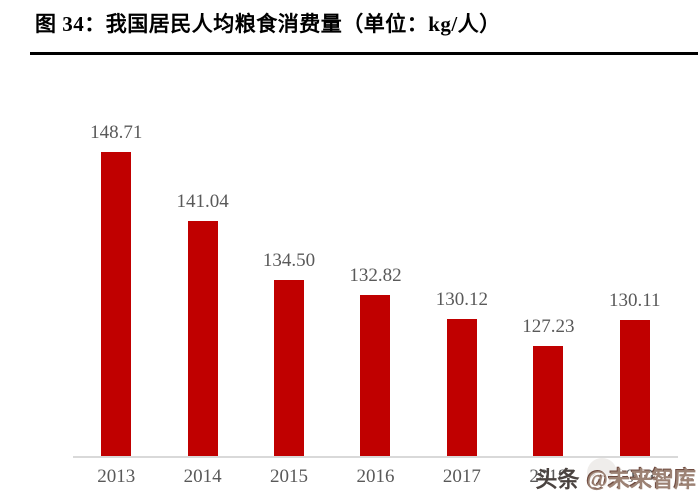  Describe the element at coordinates (375, 457) in the screenshot. I see `x-axis-baseline` at that location.